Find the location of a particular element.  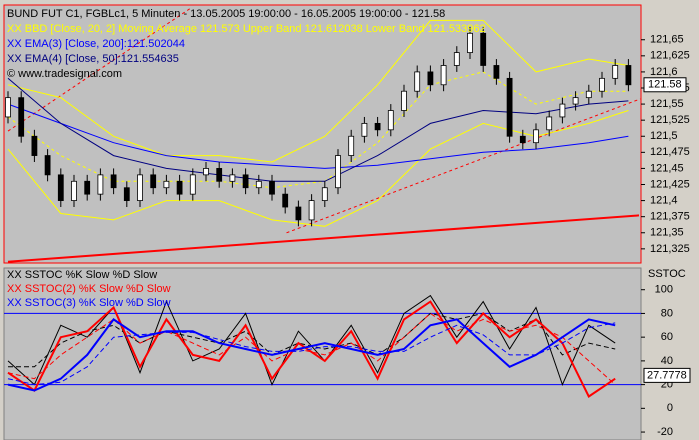

last-price-label: 121.58 is located at coordinates (665, 85).